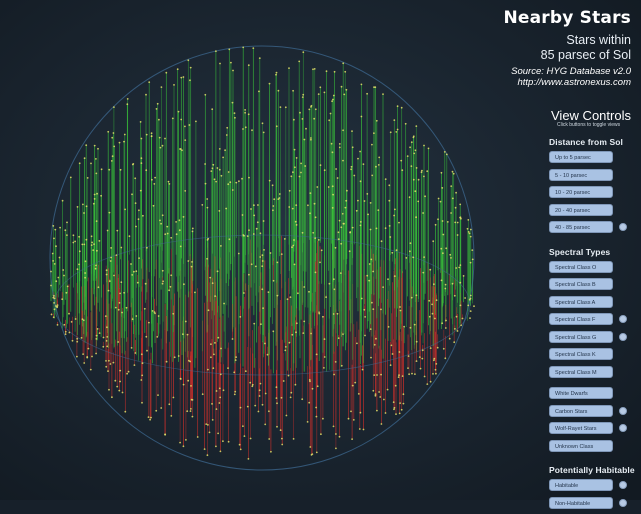 The image size is (641, 514). What do you see at coordinates (581, 411) in the screenshot?
I see `button-carbon-stars: Carbon Stars` at bounding box center [581, 411].